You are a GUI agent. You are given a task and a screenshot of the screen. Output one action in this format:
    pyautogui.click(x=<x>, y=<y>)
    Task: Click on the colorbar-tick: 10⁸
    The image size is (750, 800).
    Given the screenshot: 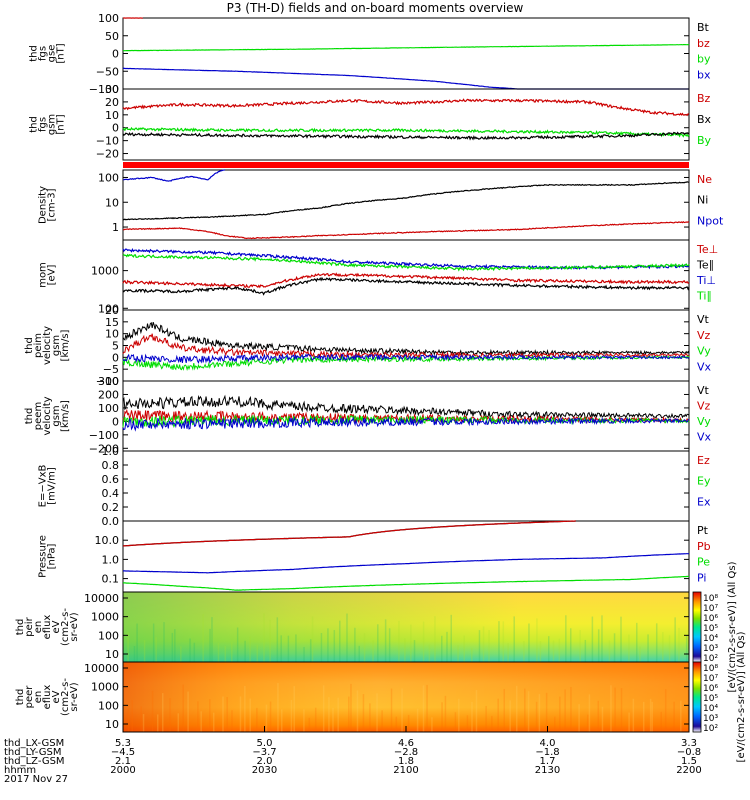 What is the action you would take?
    pyautogui.click(x=710, y=669)
    